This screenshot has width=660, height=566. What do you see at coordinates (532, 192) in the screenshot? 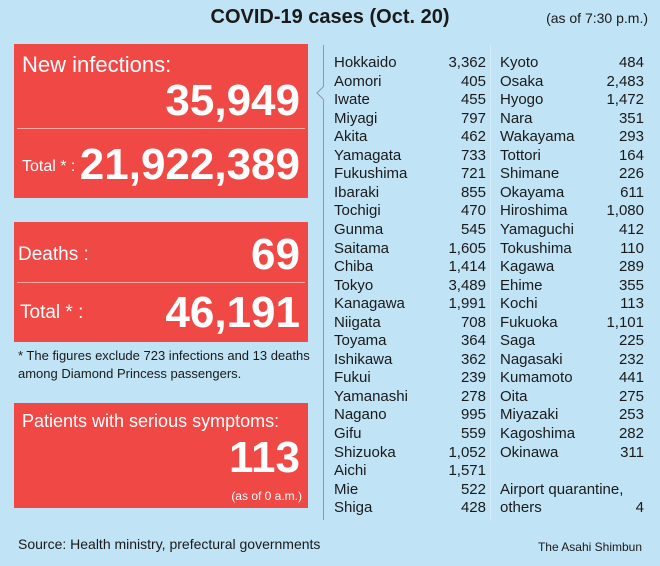
I see `prefecture-name: Okayama` at bounding box center [532, 192].